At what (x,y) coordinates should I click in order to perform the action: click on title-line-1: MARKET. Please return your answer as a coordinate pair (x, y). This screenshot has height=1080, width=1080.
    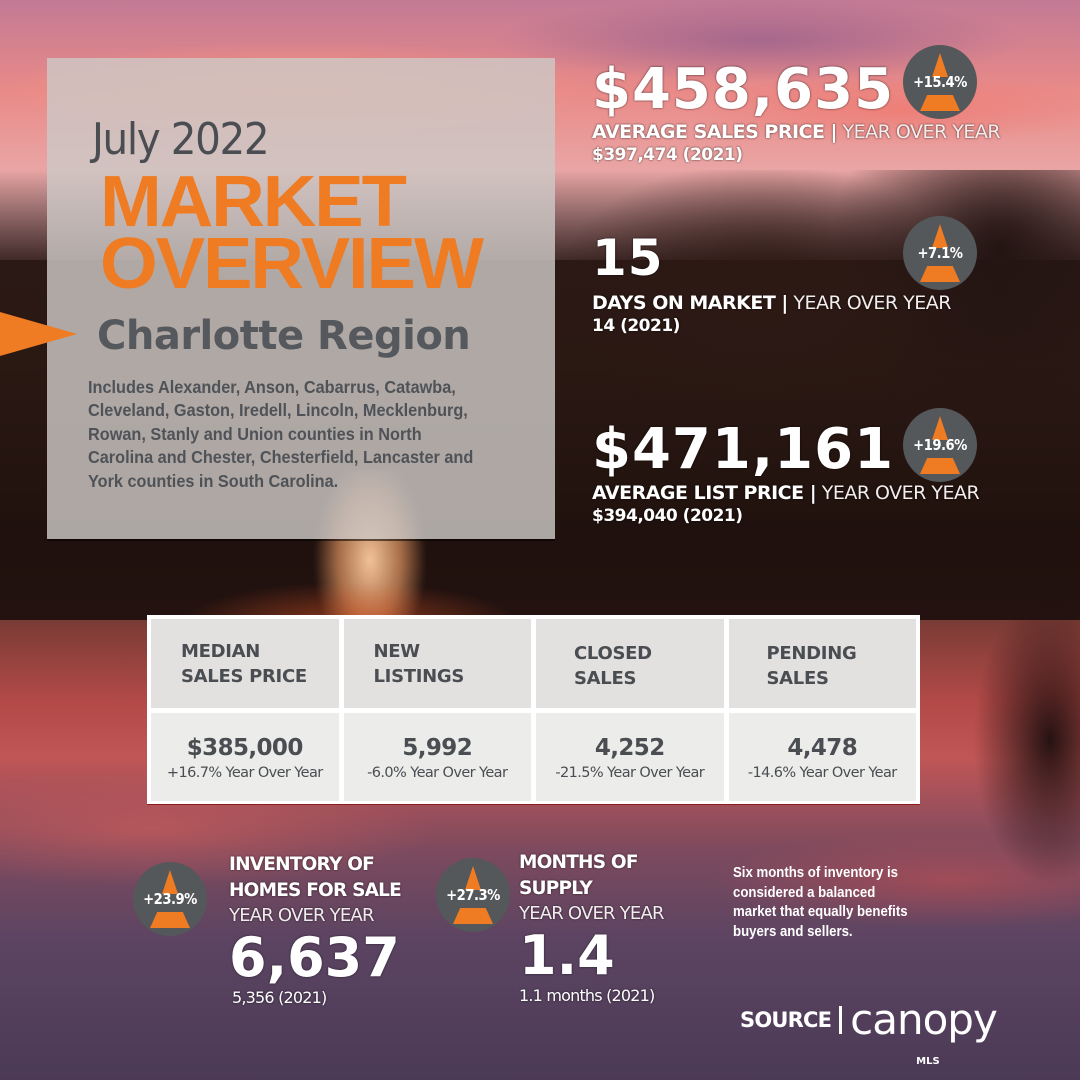
    Looking at the image, I should click on (253, 202).